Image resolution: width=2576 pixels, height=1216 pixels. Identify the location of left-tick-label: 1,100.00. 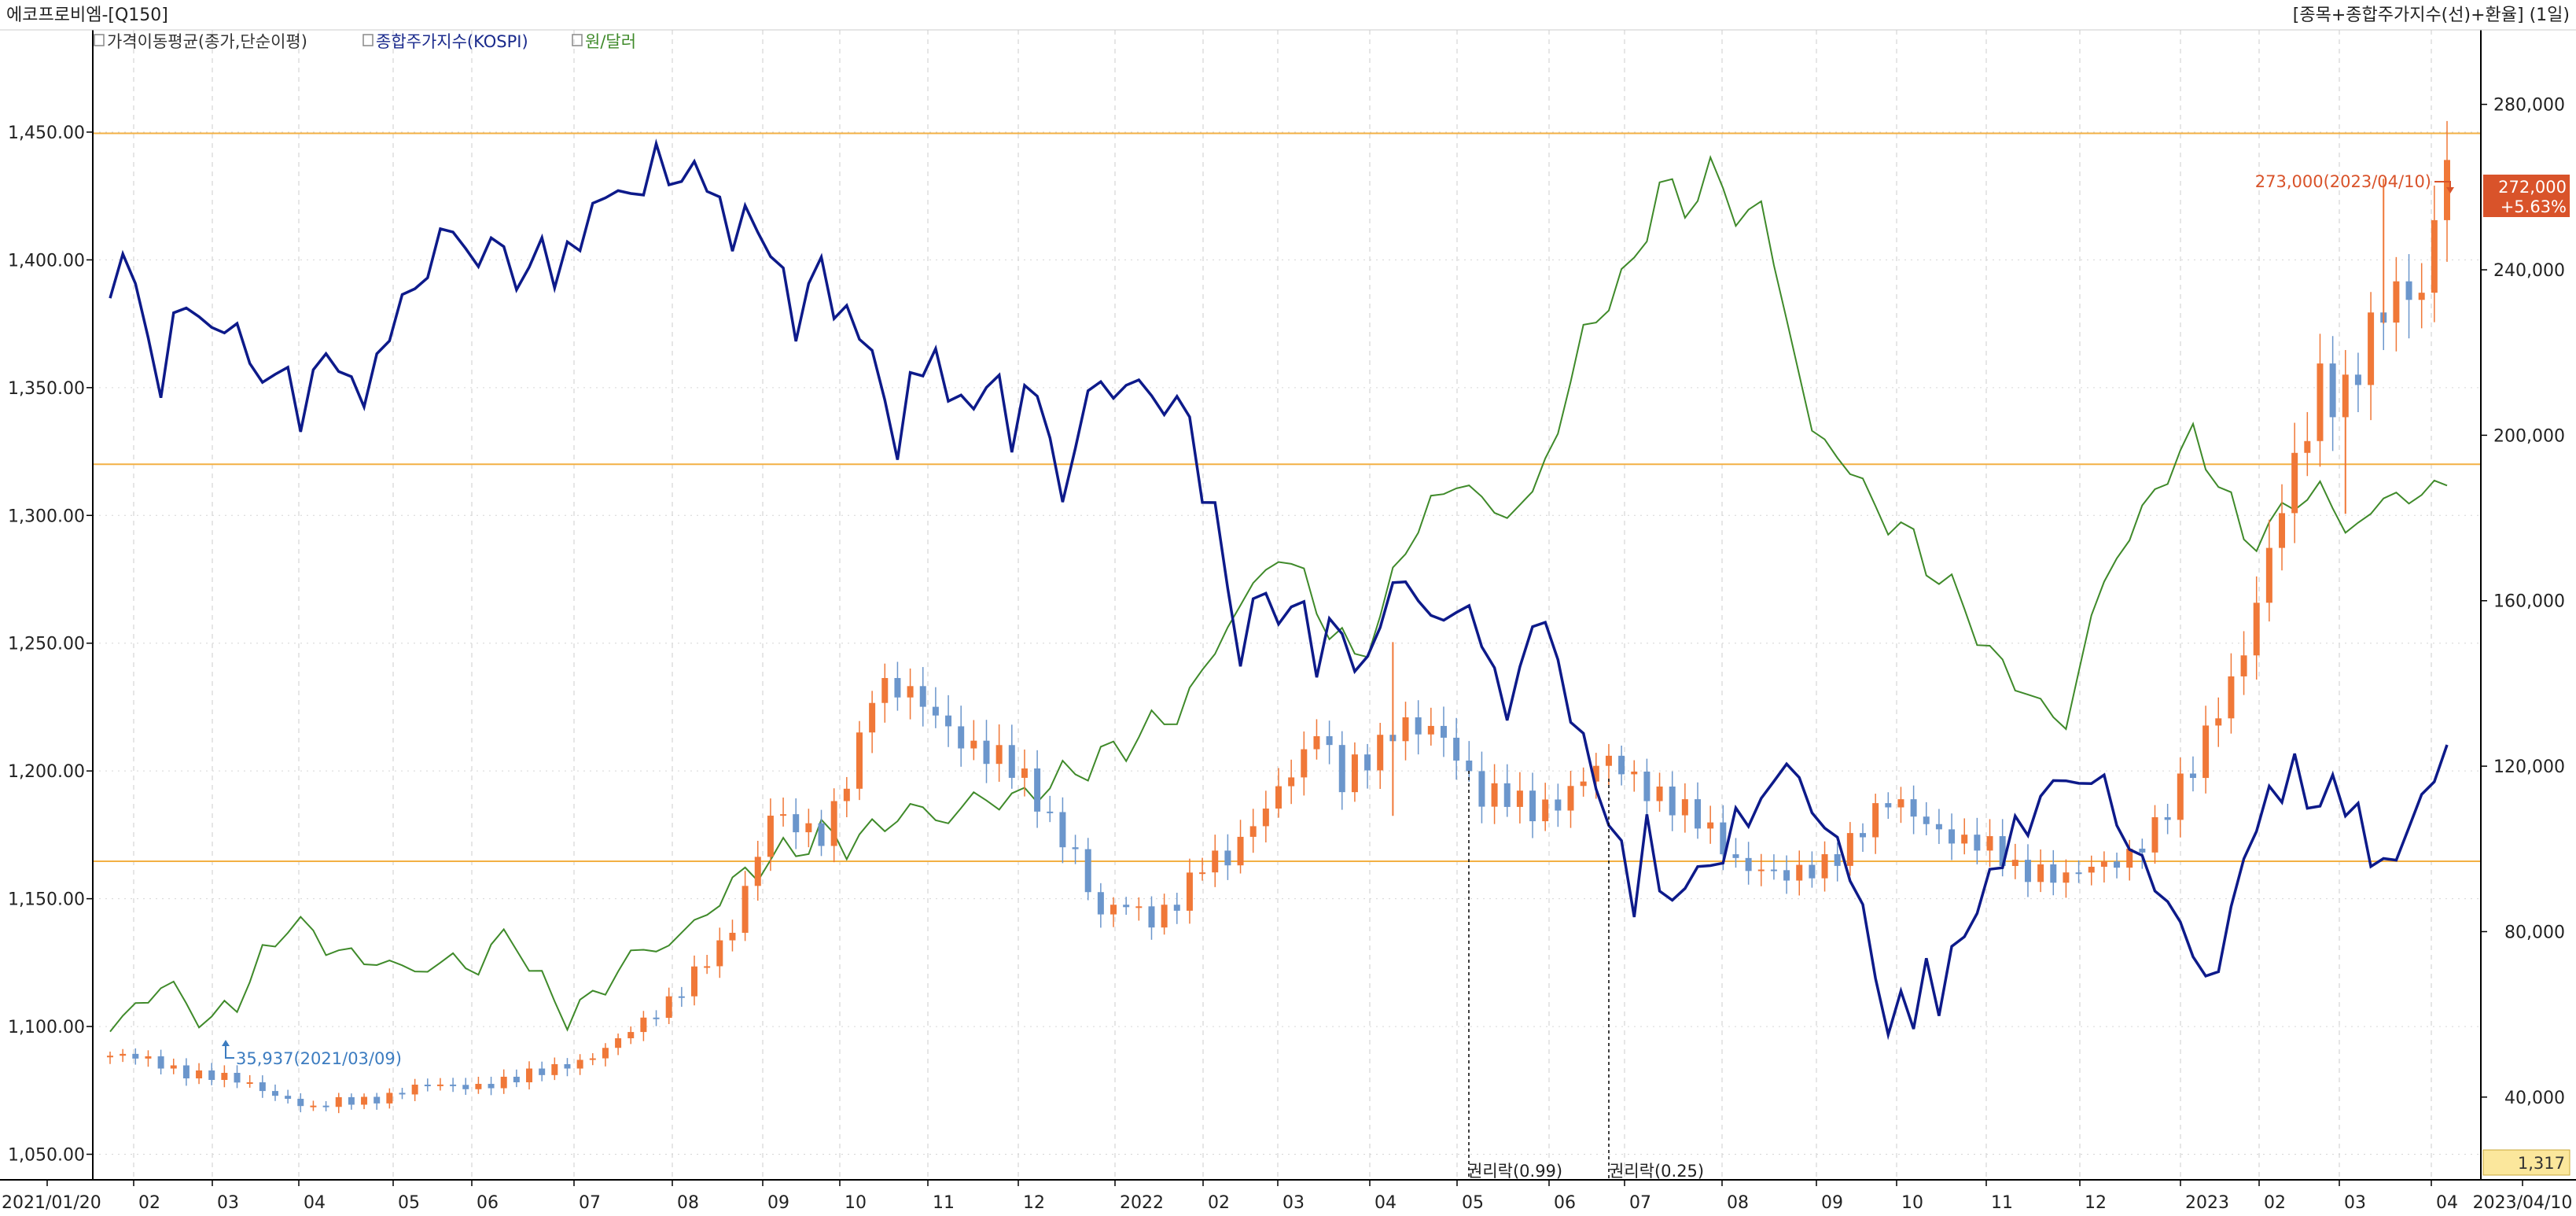
(47, 1027).